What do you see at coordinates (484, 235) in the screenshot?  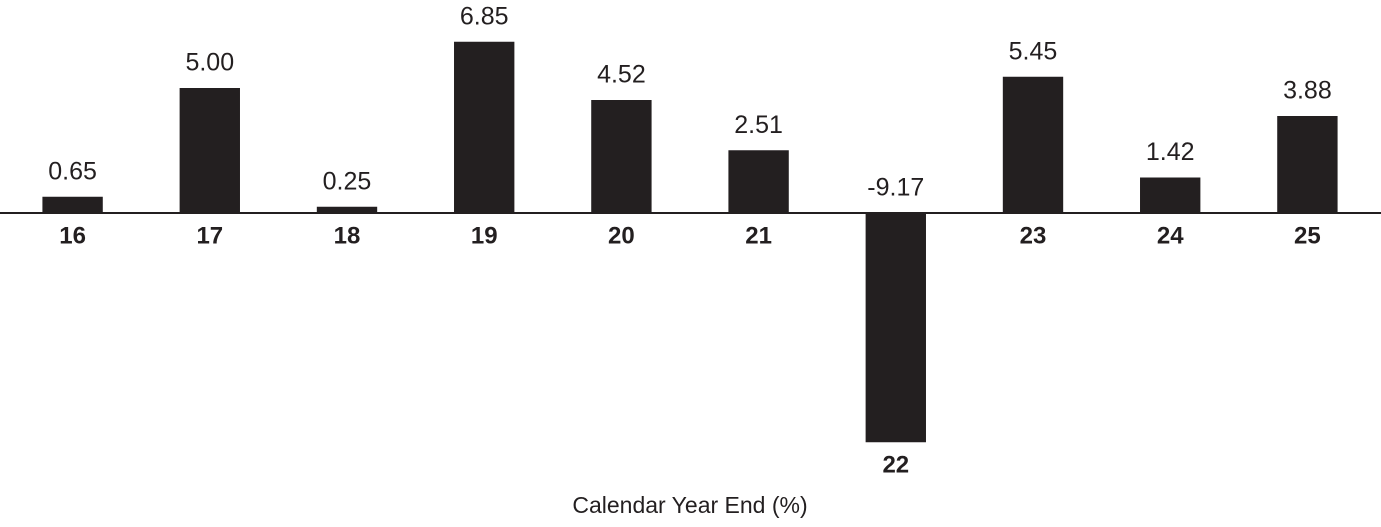 I see `x-tick-label: 19` at bounding box center [484, 235].